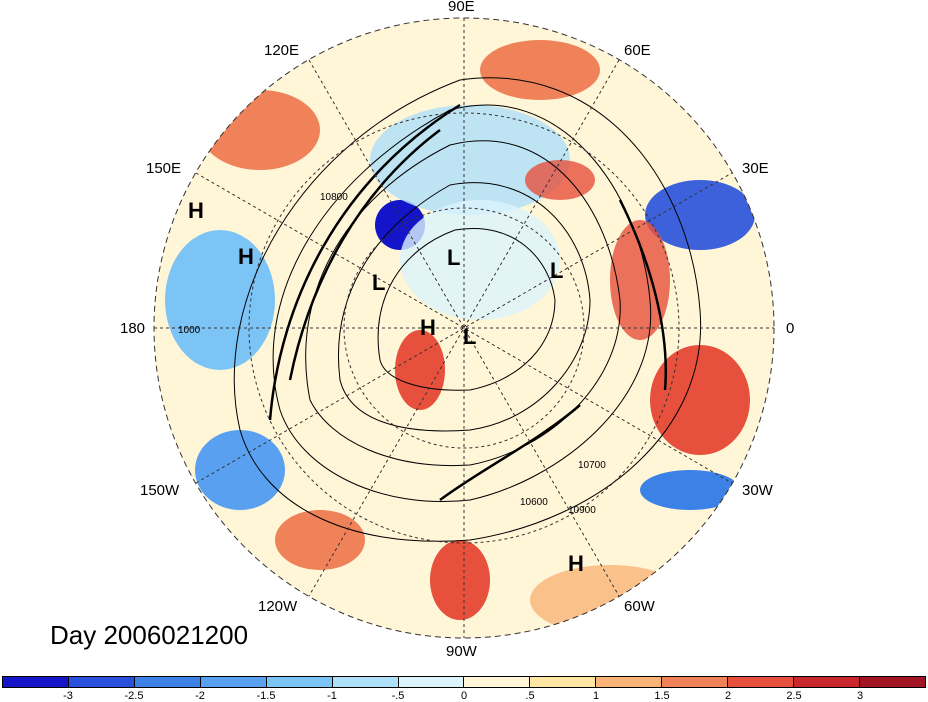 The height and width of the screenshot is (702, 928). I want to click on lon-label-60w: 60W, so click(639, 606).